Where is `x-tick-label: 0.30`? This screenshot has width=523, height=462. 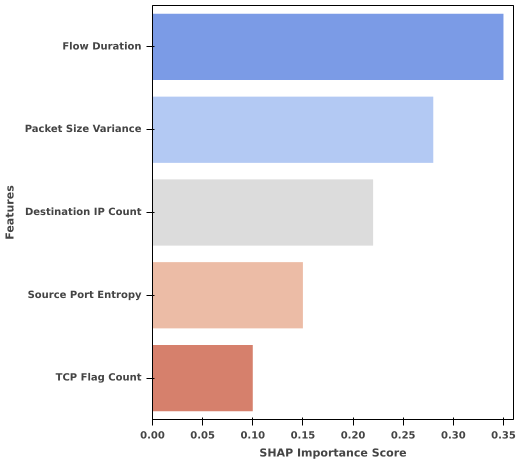 x-tick-label: 0.30 is located at coordinates (453, 436).